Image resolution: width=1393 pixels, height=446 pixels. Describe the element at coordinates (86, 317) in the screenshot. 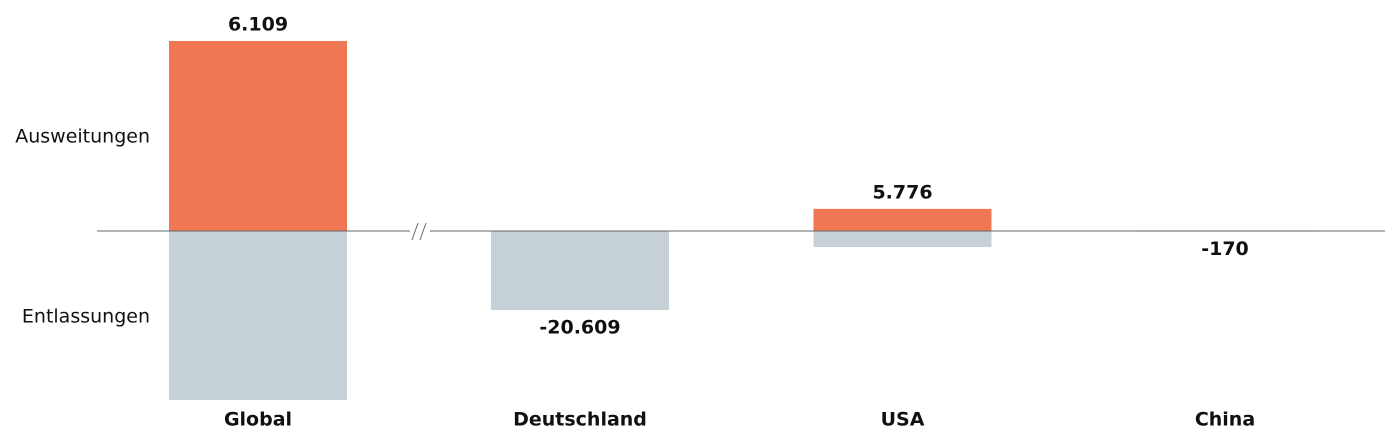

I see `series-label: Entlassungen` at that location.